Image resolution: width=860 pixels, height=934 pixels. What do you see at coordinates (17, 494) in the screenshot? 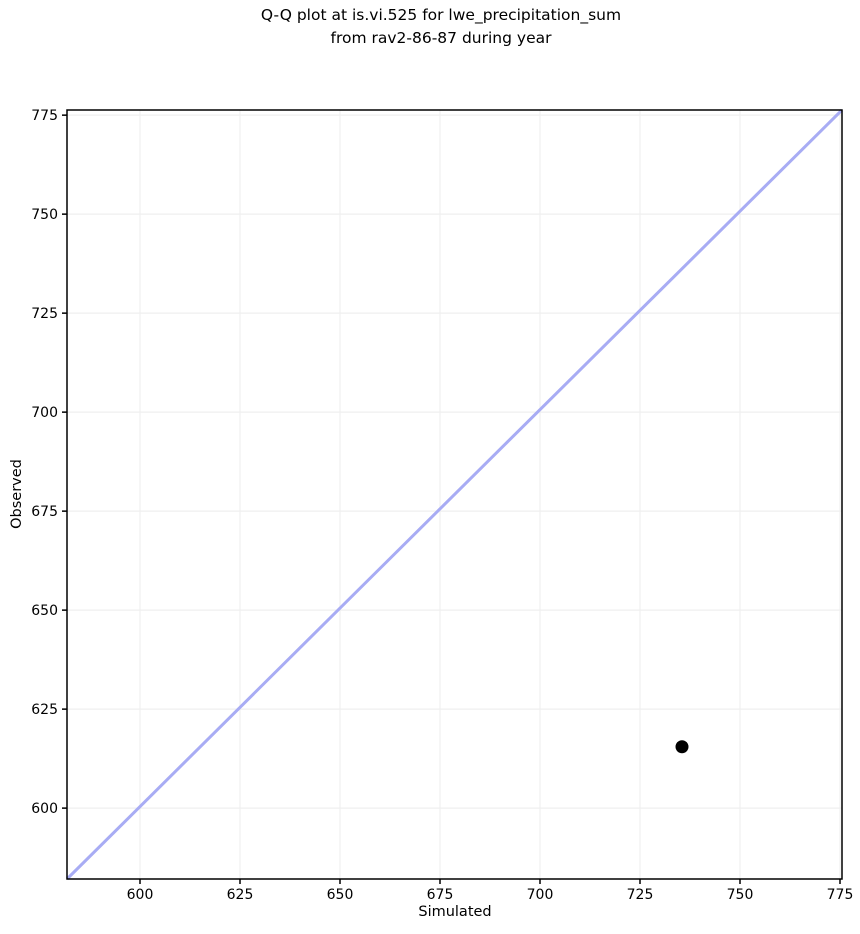
I see `y-axis-label: Observed` at bounding box center [17, 494].